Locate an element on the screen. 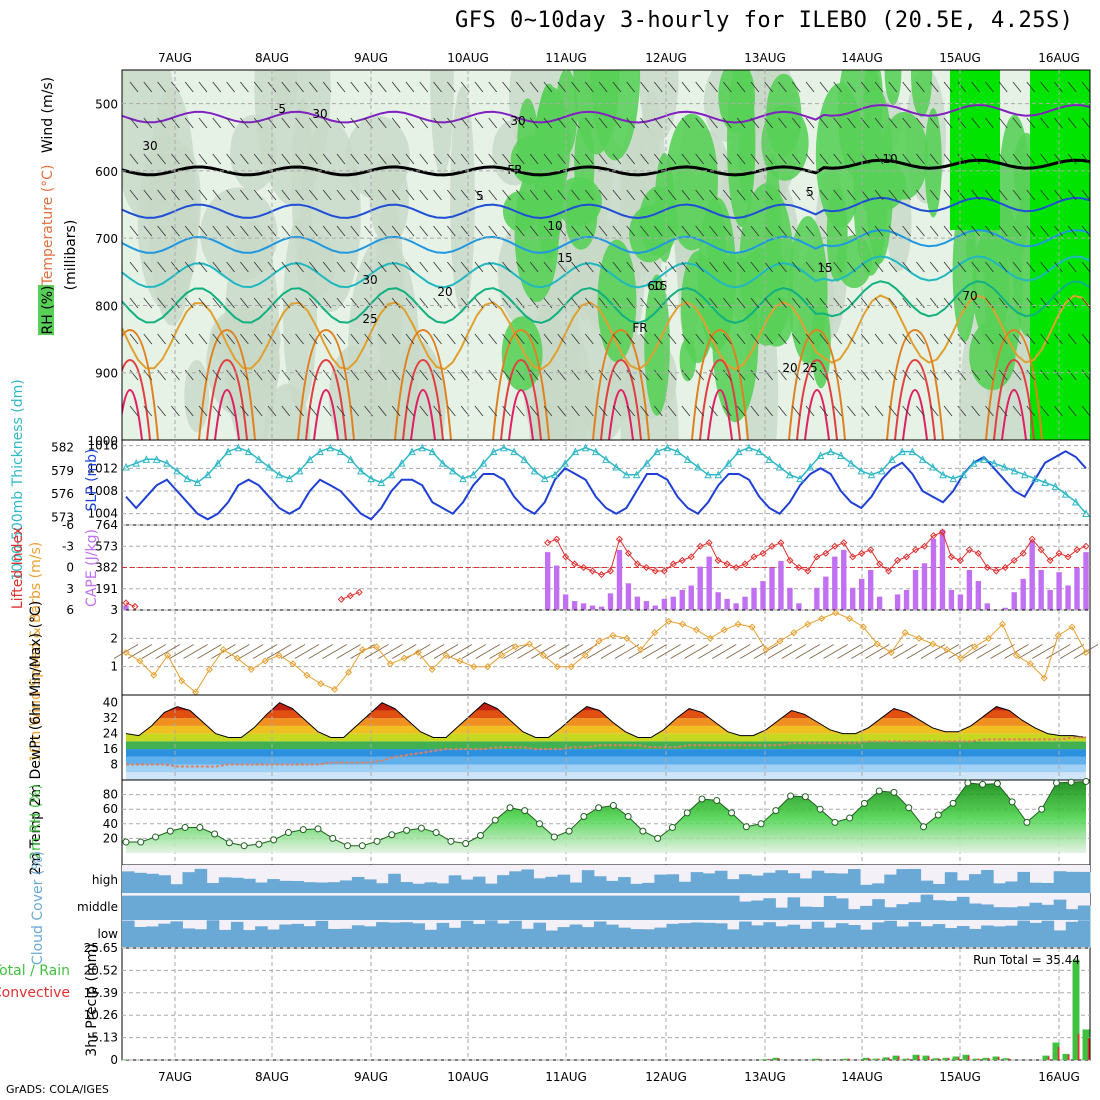 The width and height of the screenshot is (1100, 1100). bottom-date-label: 10AUG is located at coordinates (468, 1077).